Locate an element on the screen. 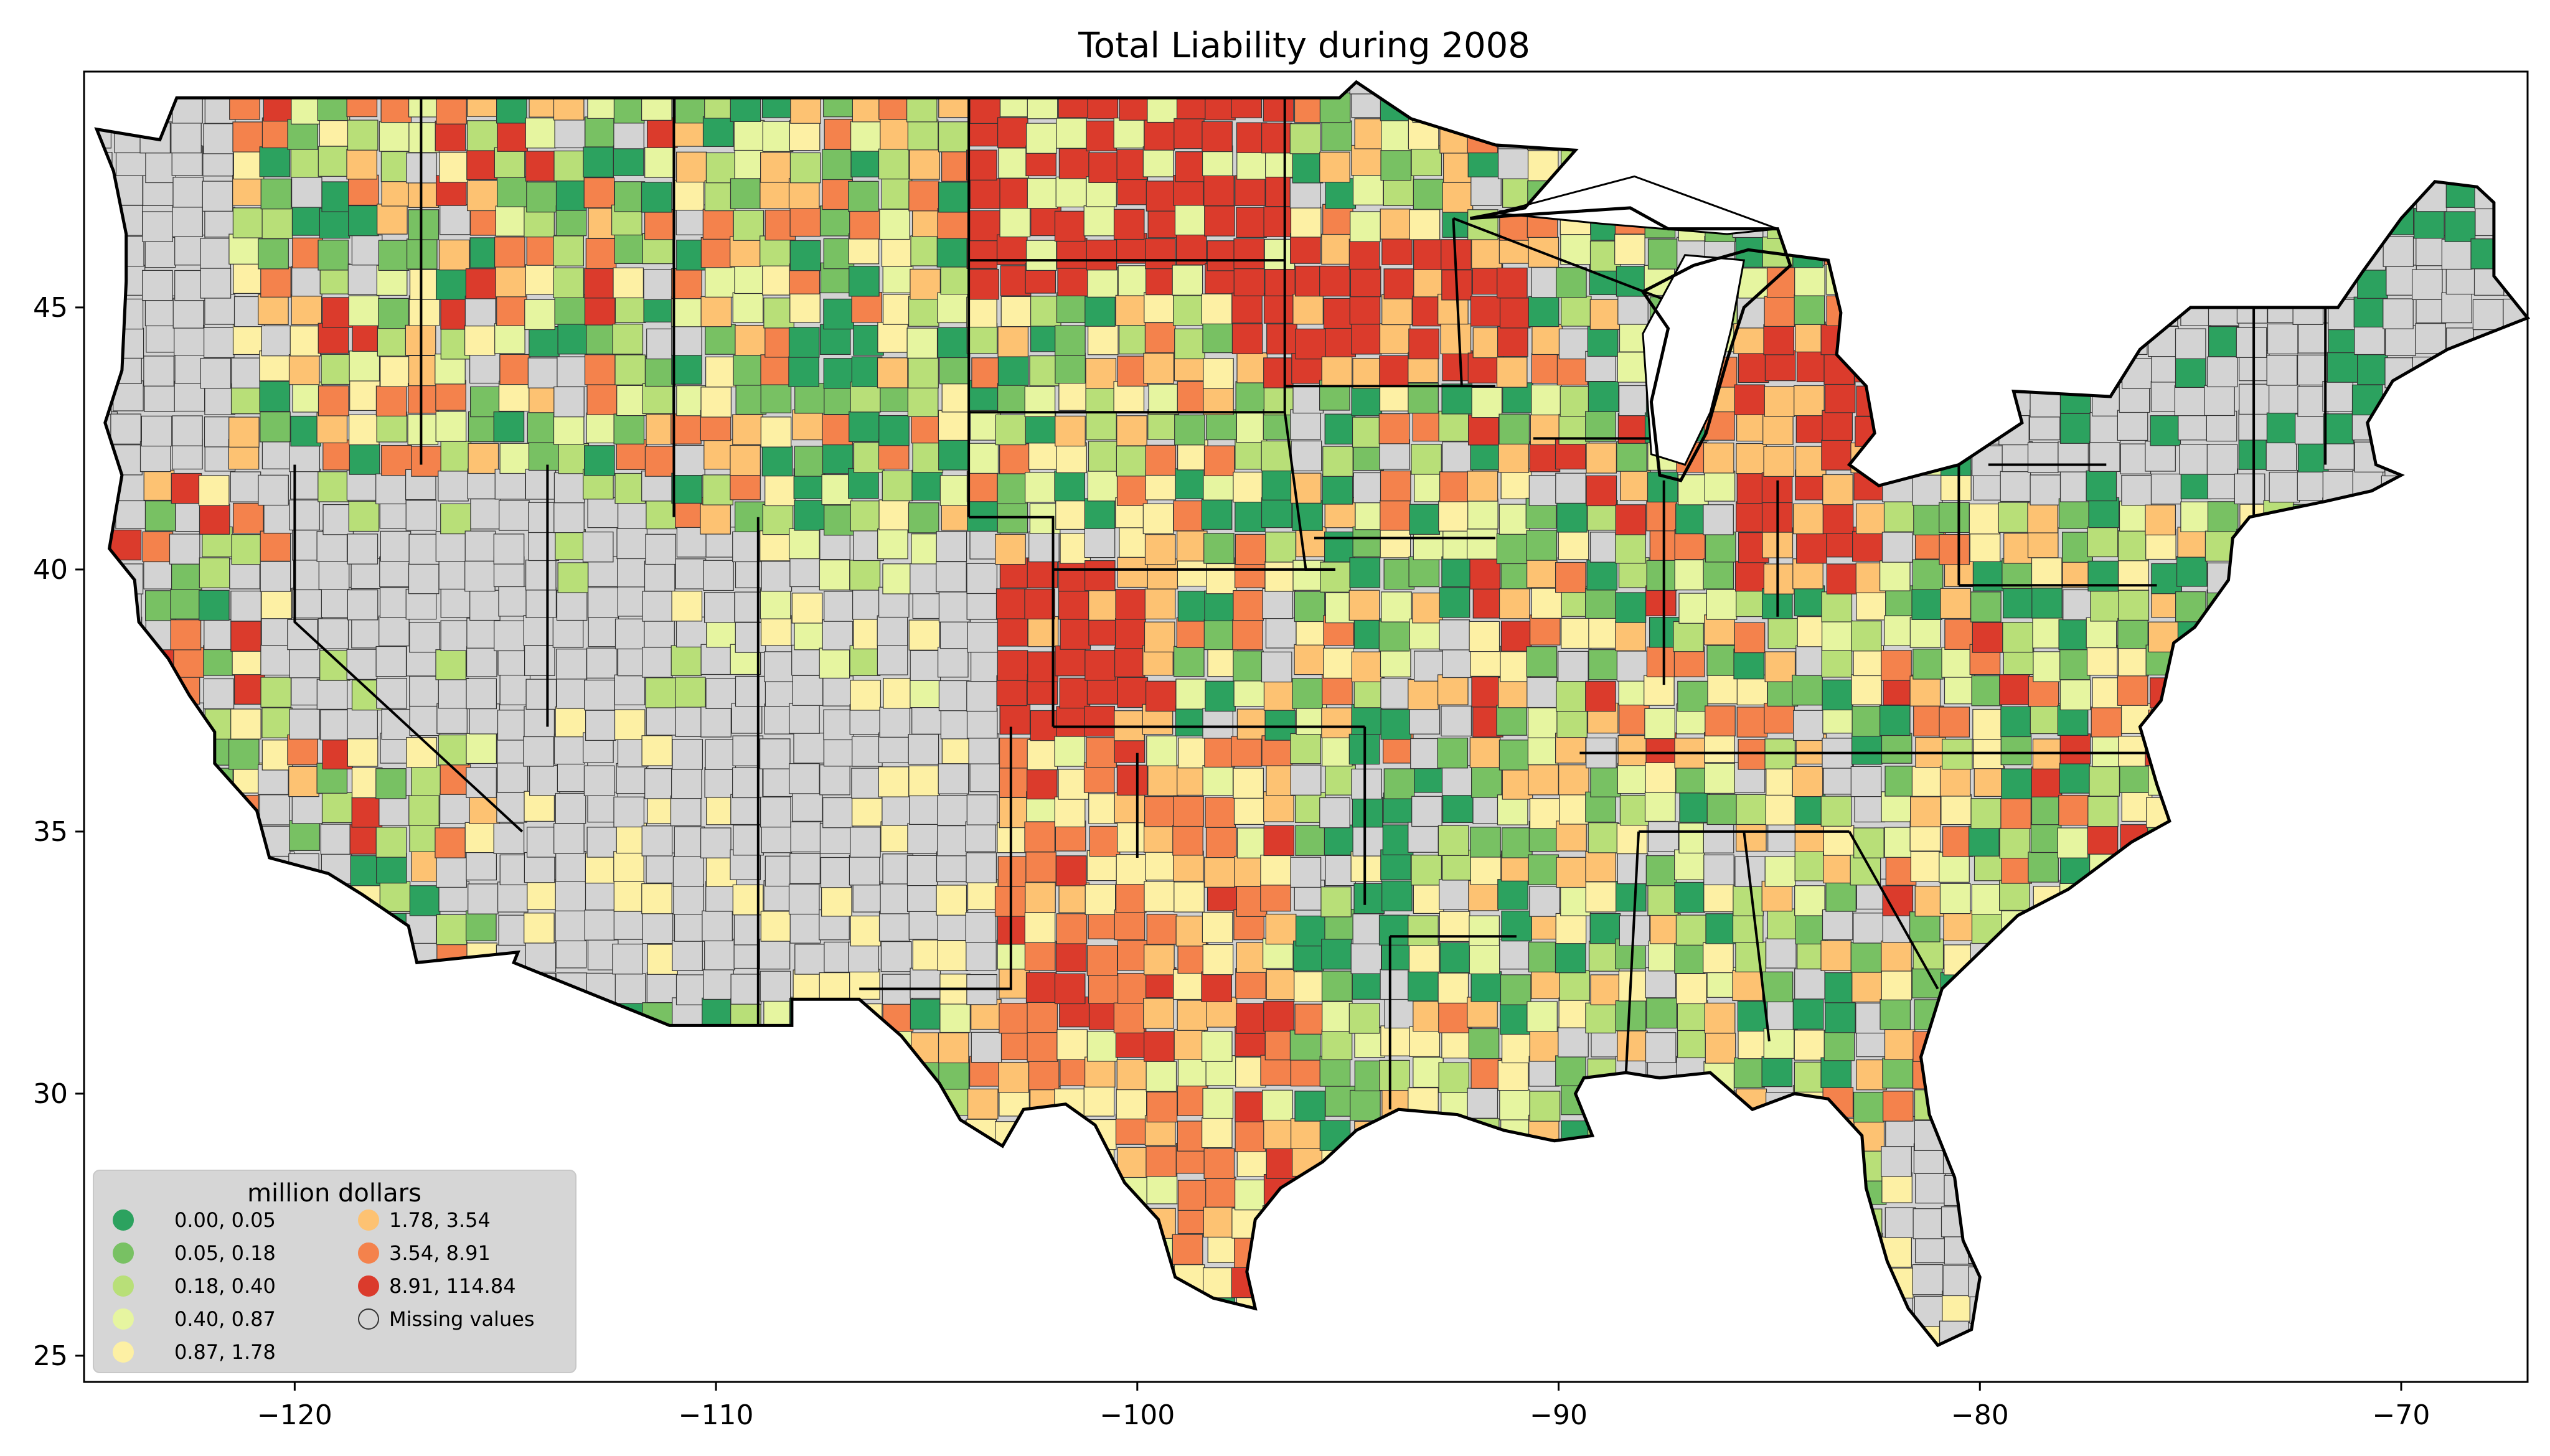 Image resolution: width=2550 pixels, height=1456 pixels. state-border is located at coordinates (1457, 302).